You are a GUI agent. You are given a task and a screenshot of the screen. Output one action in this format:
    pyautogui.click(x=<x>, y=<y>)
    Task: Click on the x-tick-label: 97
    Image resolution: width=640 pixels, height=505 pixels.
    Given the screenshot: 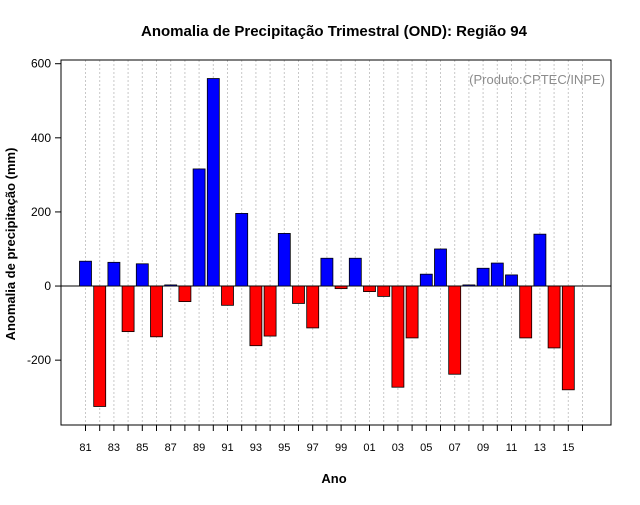 What is the action you would take?
    pyautogui.click(x=313, y=448)
    